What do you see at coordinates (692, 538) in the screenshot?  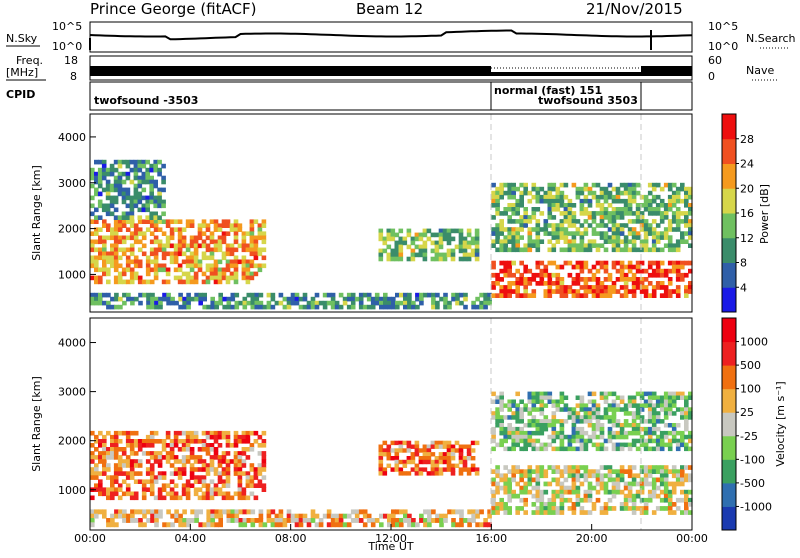 I see `x-tick-label: 00:00` at bounding box center [692, 538].